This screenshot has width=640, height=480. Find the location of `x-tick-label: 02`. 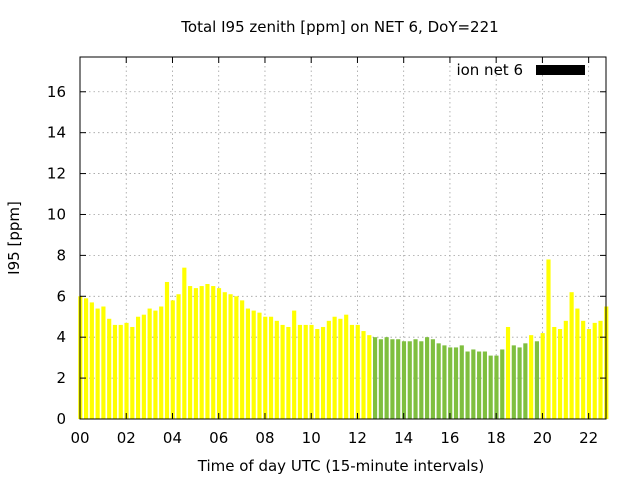

x-tick-label: 02 is located at coordinates (126, 438).